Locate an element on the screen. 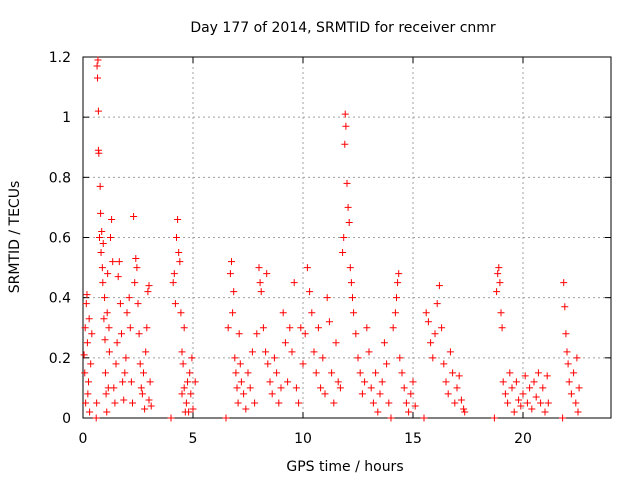 This screenshot has width=640, height=480. x-tick-label: 0 is located at coordinates (83, 439).